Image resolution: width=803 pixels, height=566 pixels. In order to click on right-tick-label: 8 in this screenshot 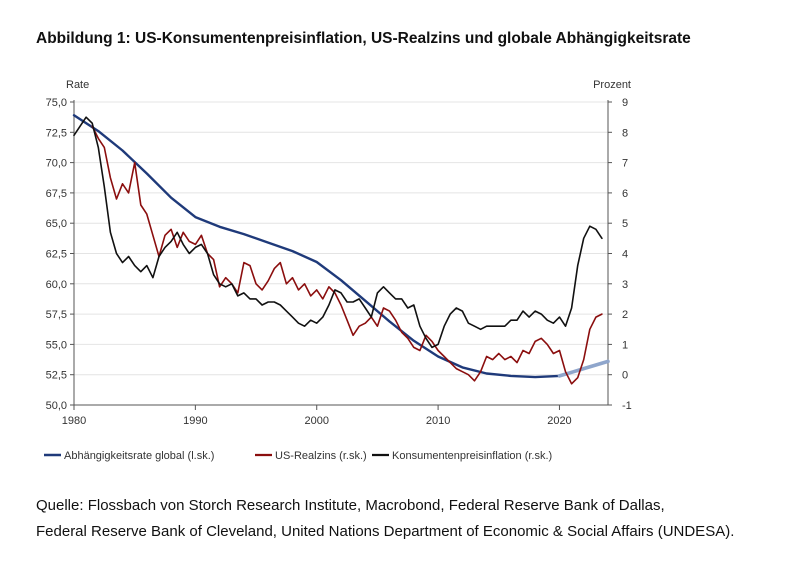, I will do `click(625, 133)`.